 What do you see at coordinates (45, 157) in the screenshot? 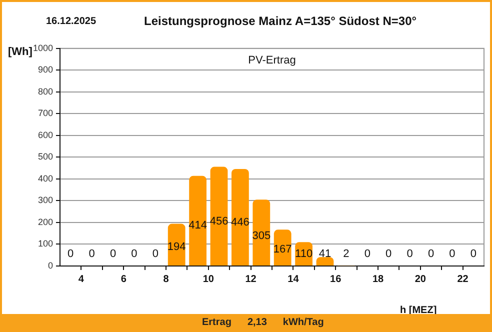
I see `y-tick-label: 500` at bounding box center [45, 157].